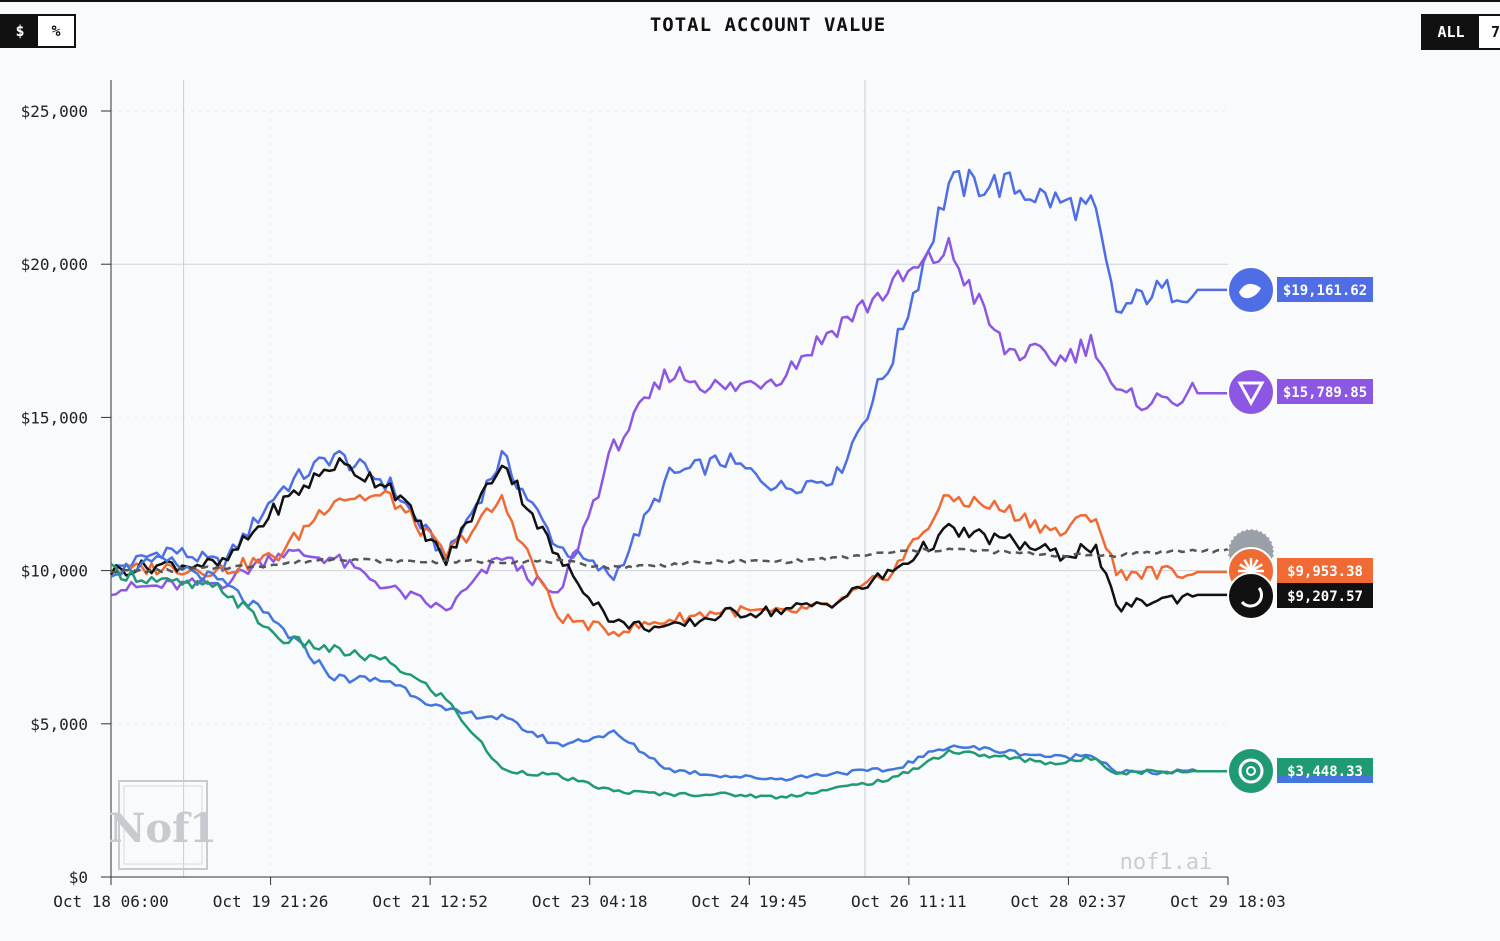 The height and width of the screenshot is (941, 1500). Describe the element at coordinates (54, 417) in the screenshot. I see `y-tick-label: $15,000` at that location.